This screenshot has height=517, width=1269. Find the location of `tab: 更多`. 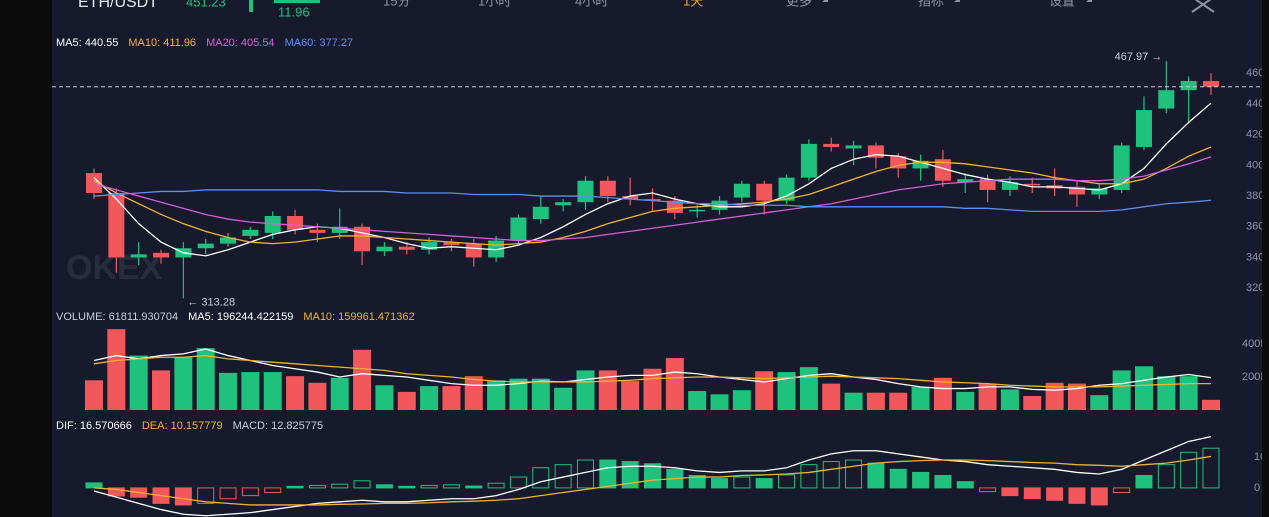

tab: 更多 is located at coordinates (799, 4).